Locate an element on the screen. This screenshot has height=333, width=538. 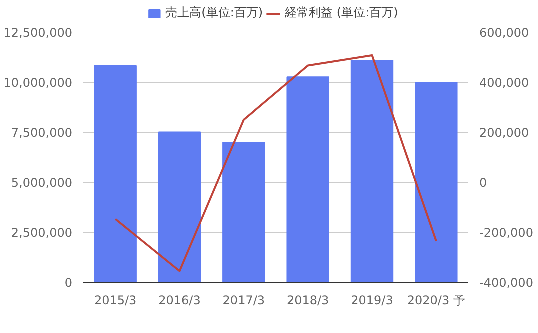
x-tick-label: 2020/3 予 is located at coordinates (436, 301).